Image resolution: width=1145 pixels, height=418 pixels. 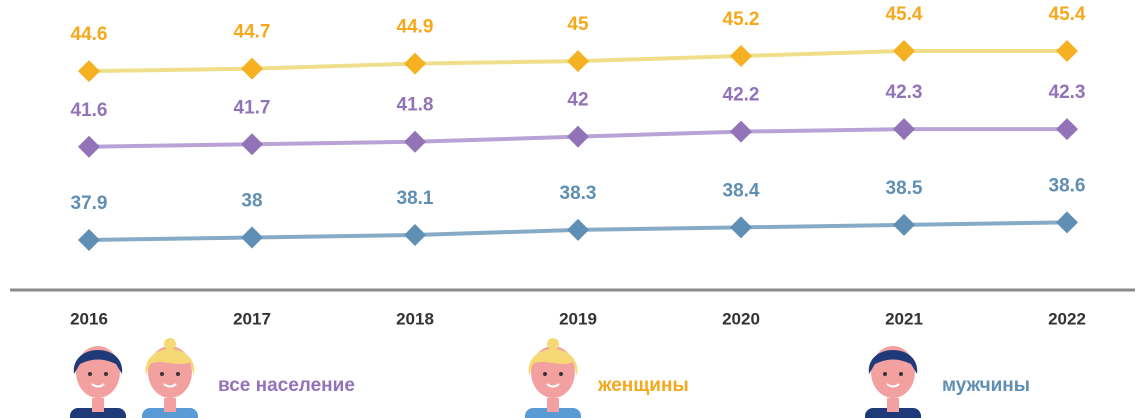 I want to click on data-label: 41.8, so click(x=415, y=105).